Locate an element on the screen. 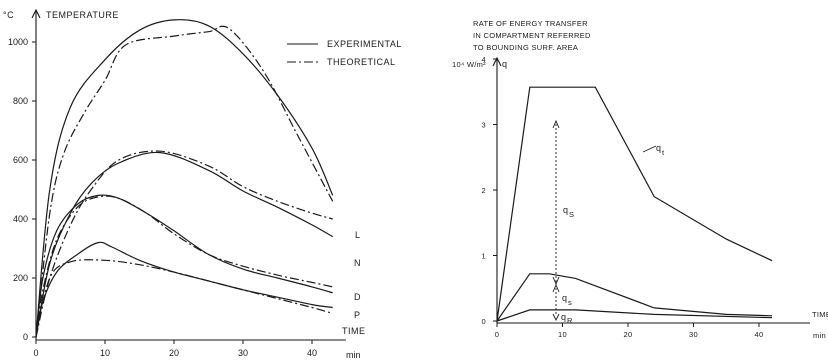 The height and width of the screenshot is (362, 828). annotation-qs-sub: s is located at coordinates (570, 302).